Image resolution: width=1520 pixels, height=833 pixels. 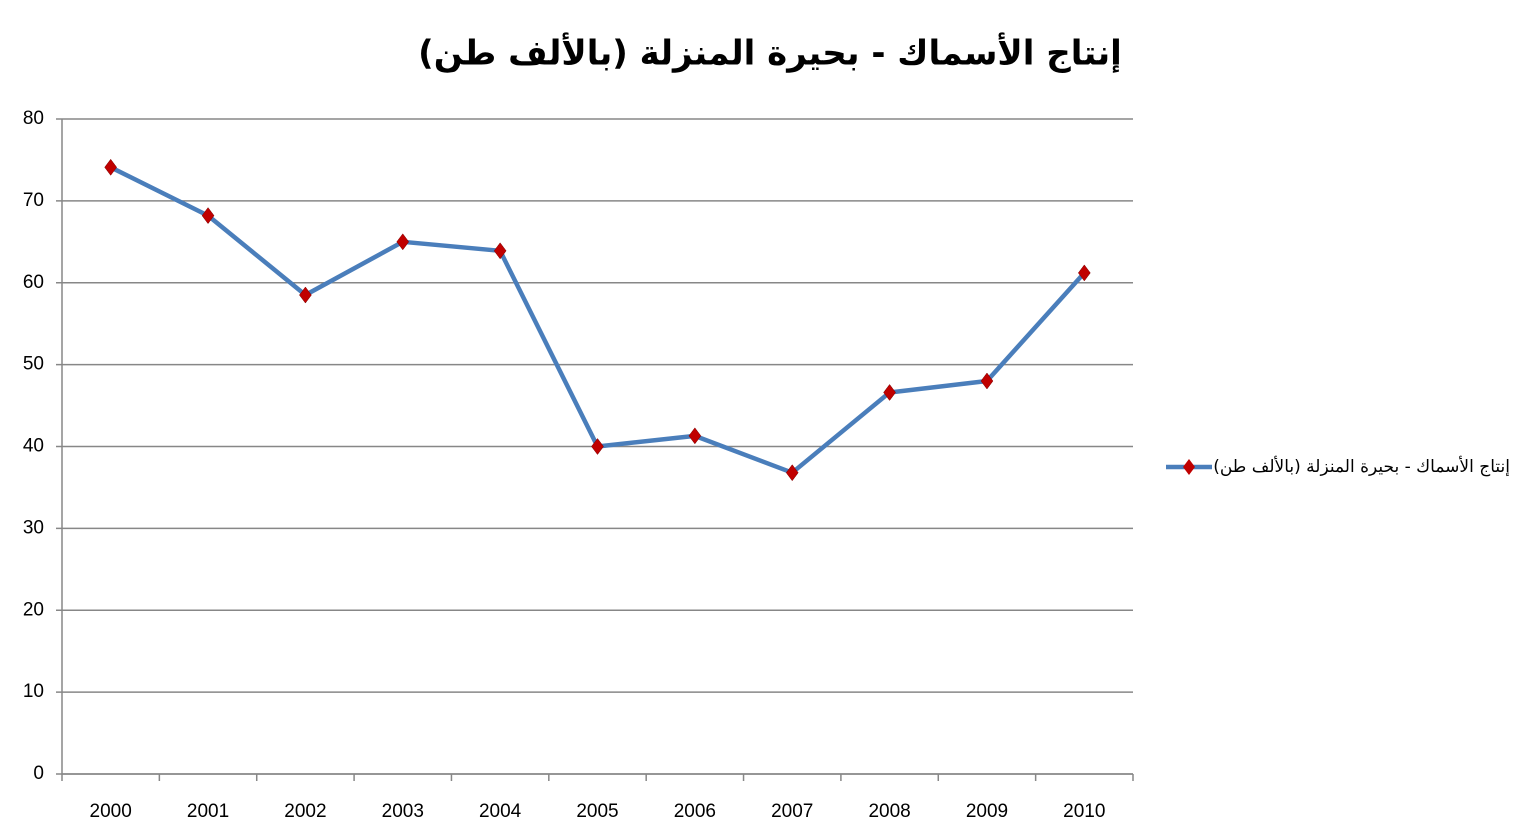 What do you see at coordinates (33, 691) in the screenshot?
I see `y-tick-label: 10` at bounding box center [33, 691].